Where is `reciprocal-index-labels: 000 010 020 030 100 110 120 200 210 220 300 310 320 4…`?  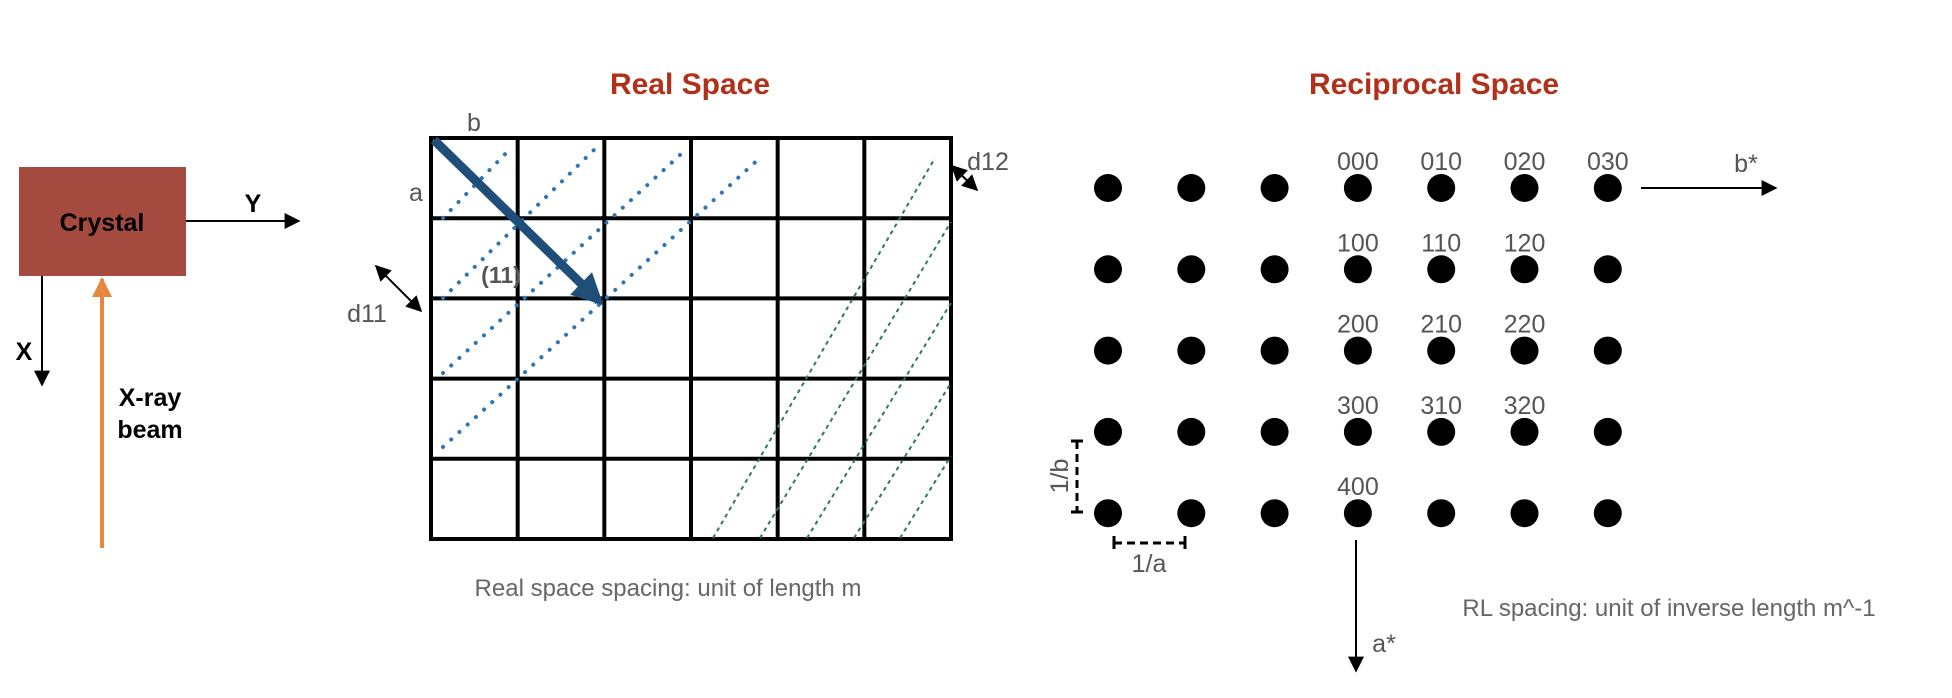 reciprocal-index-labels: 000 010 020 030 100 110 120 200 210 220 300 310 320 4… is located at coordinates (1483, 324).